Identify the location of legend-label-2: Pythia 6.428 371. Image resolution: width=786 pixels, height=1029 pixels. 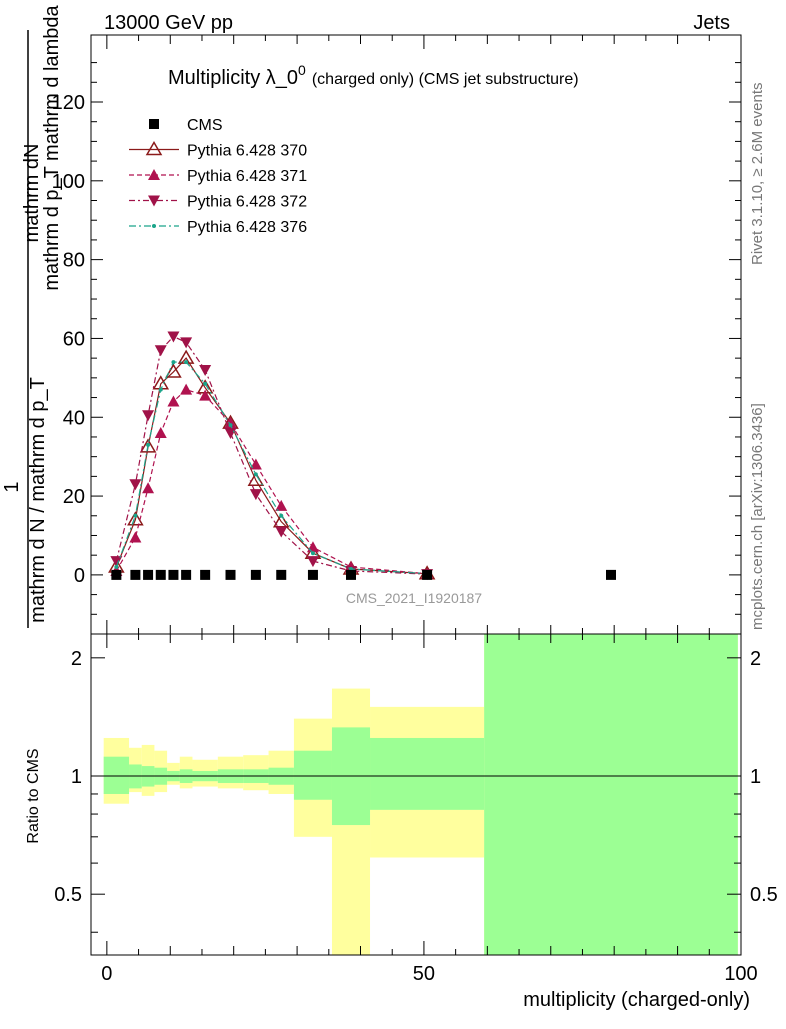
(247, 176).